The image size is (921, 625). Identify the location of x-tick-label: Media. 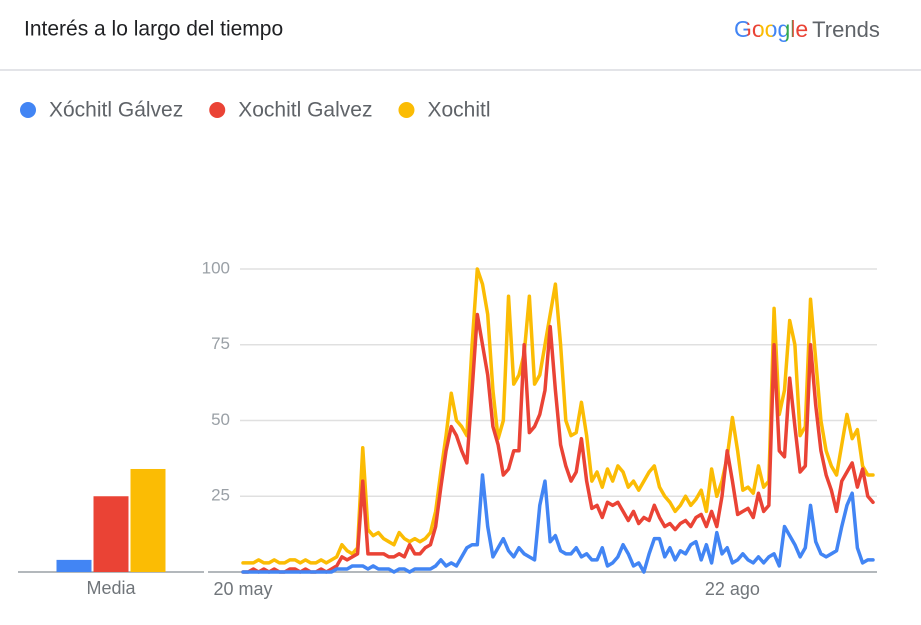
(111, 588).